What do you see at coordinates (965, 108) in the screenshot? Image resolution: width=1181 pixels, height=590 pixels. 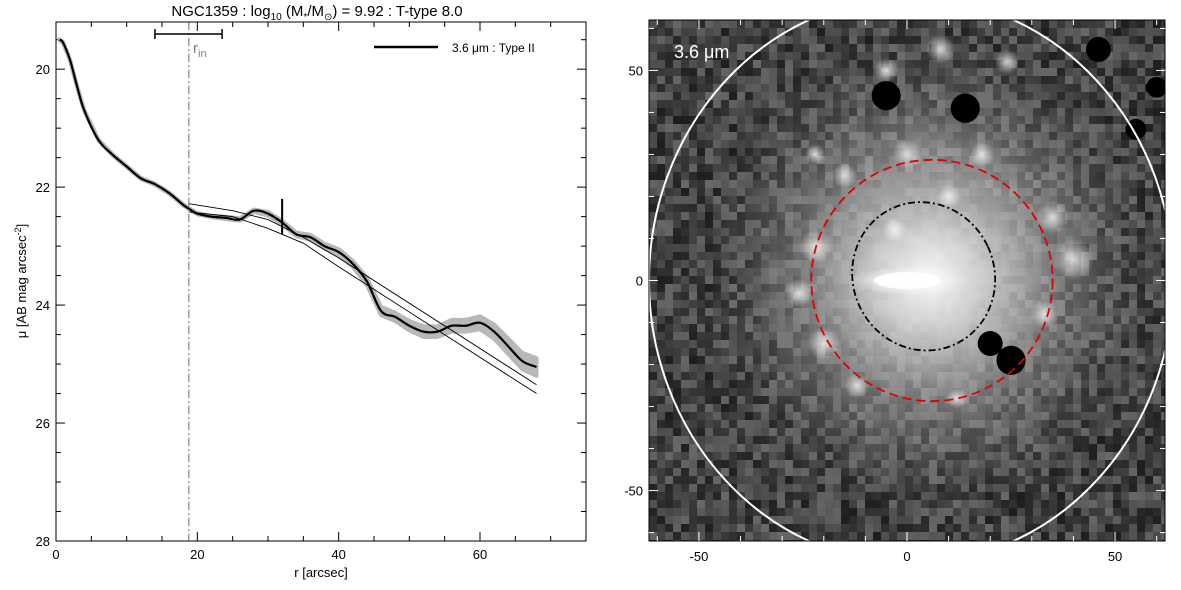 I see `star-mask` at bounding box center [965, 108].